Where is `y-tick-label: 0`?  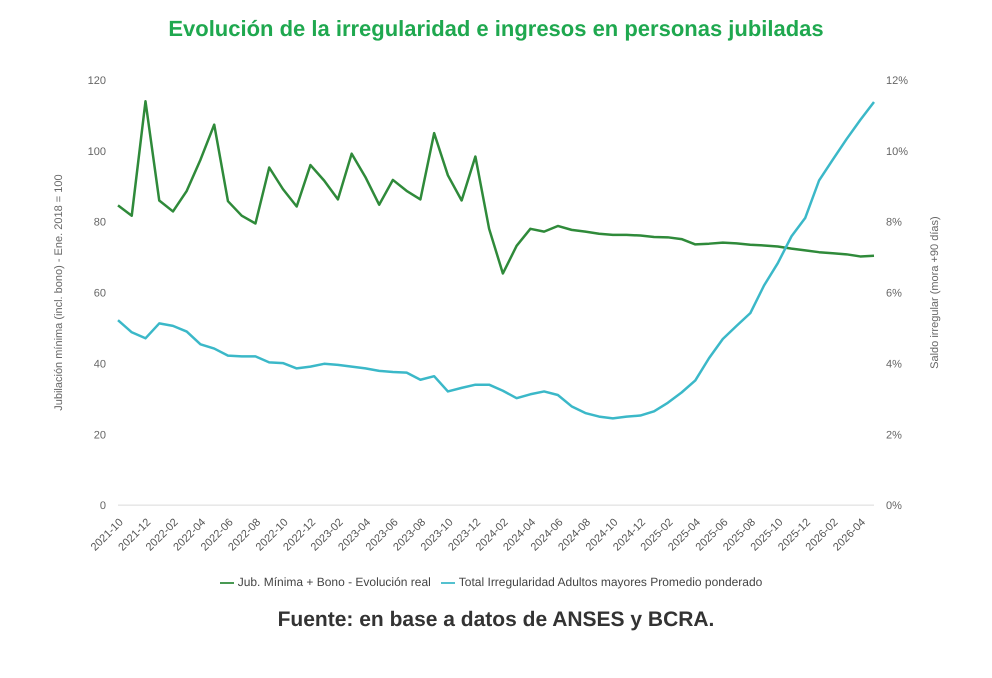 y-tick-label: 0 is located at coordinates (103, 506).